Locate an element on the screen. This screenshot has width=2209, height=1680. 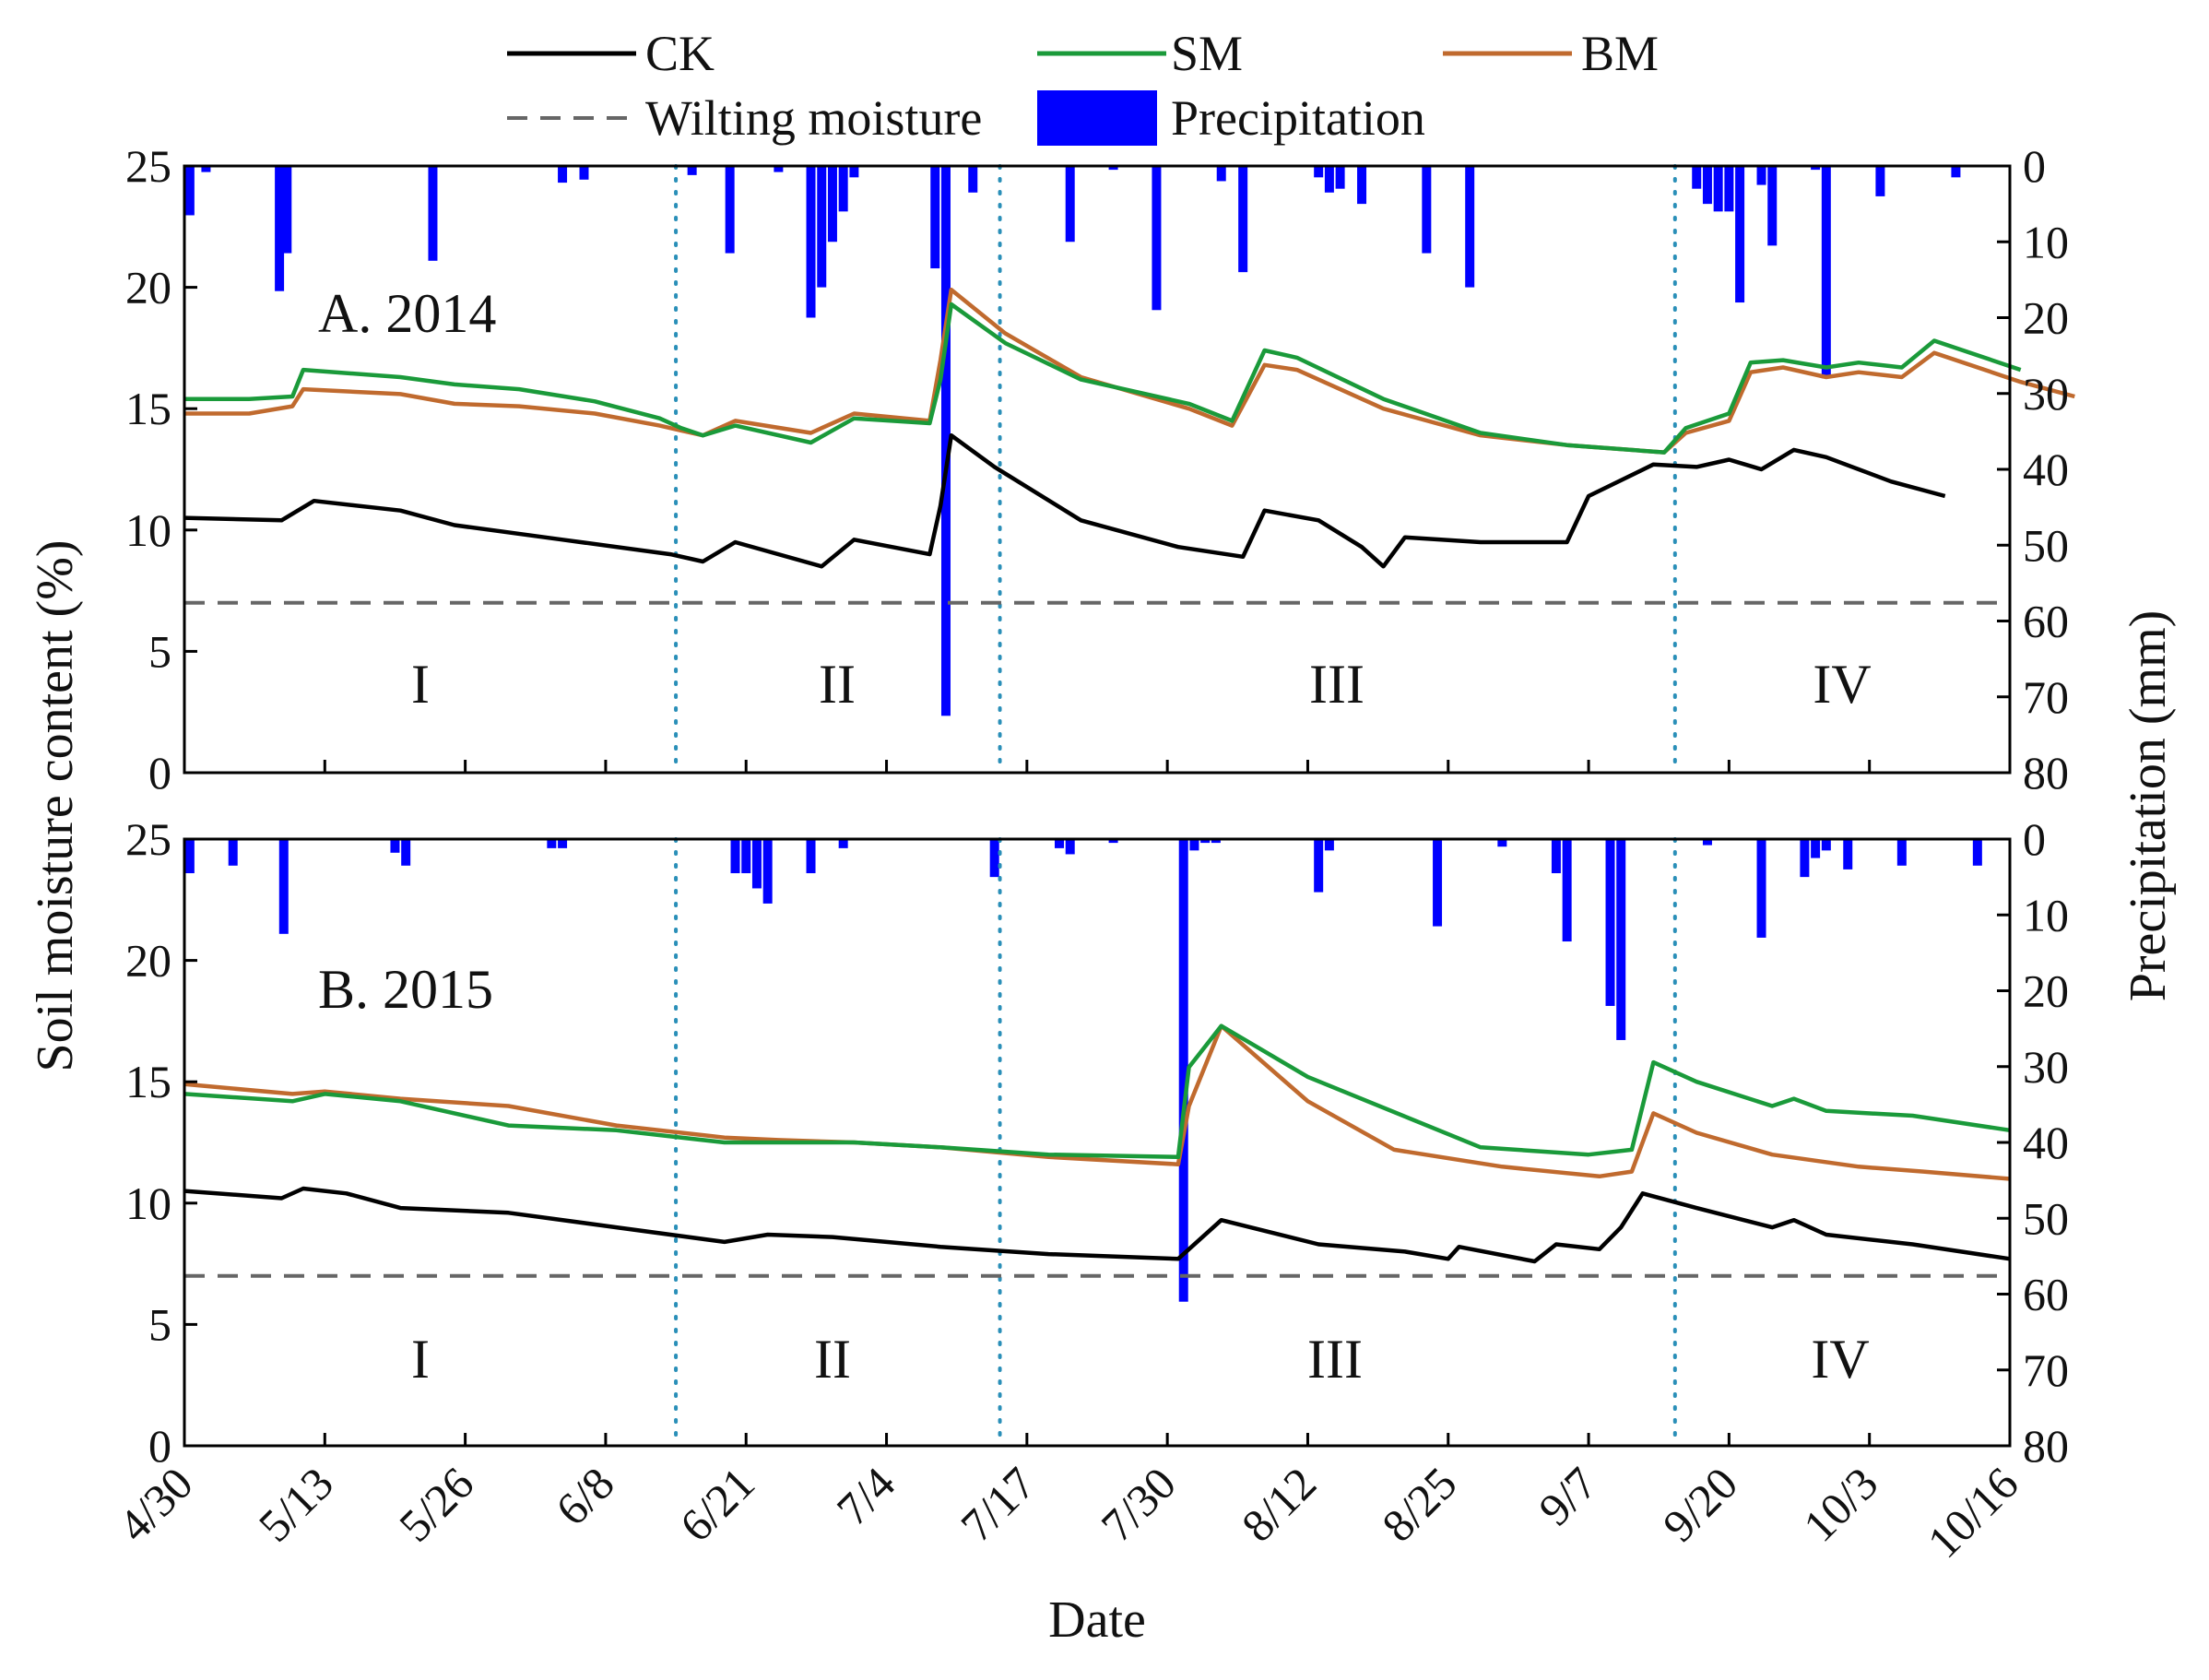
panel-a-y2-tick-label-1: 10 is located at coordinates (2046, 241).